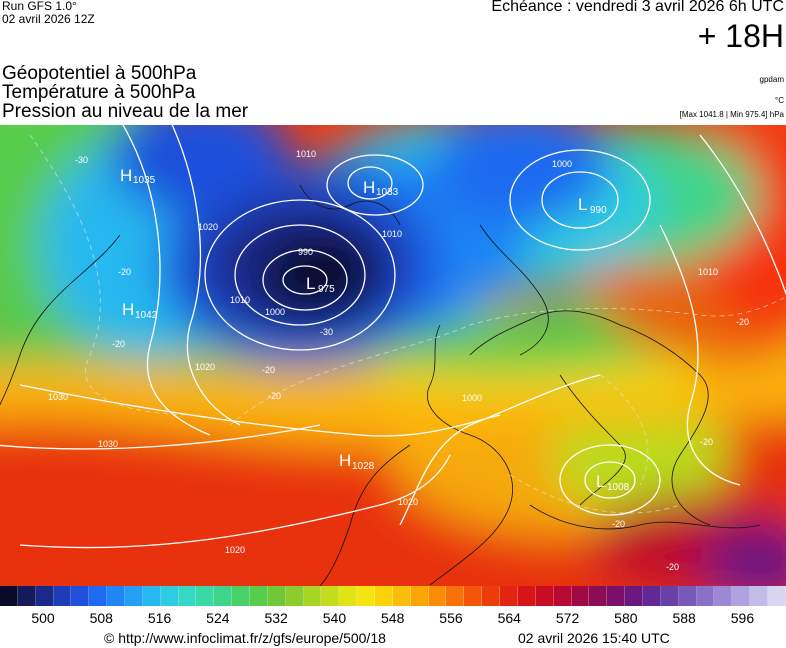  Describe the element at coordinates (39, 6) in the screenshot. I see `run-model-label: Run GFS 1.0°` at that location.